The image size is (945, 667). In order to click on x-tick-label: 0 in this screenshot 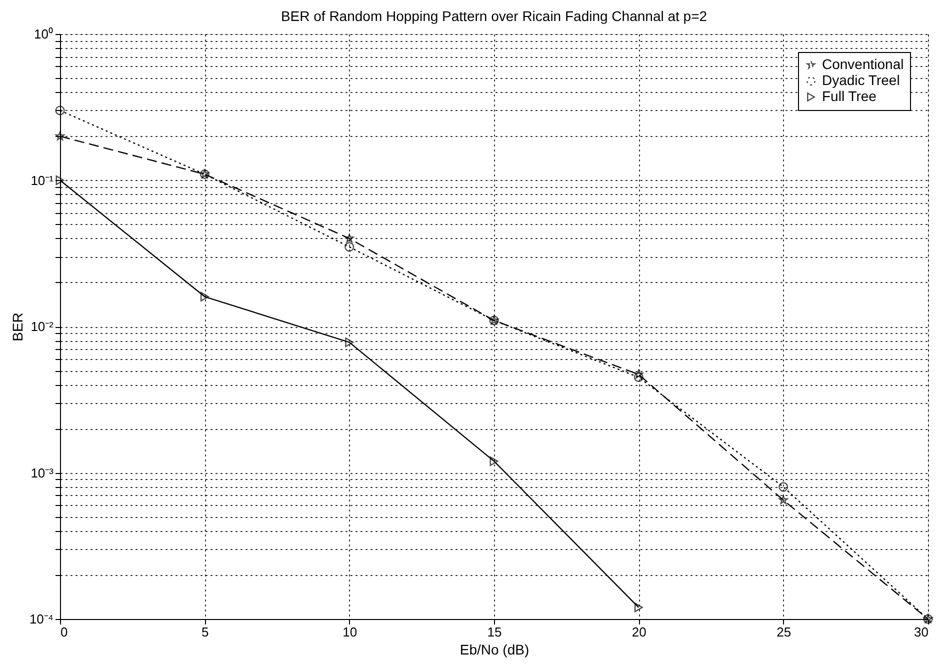, I will do `click(64, 632)`.